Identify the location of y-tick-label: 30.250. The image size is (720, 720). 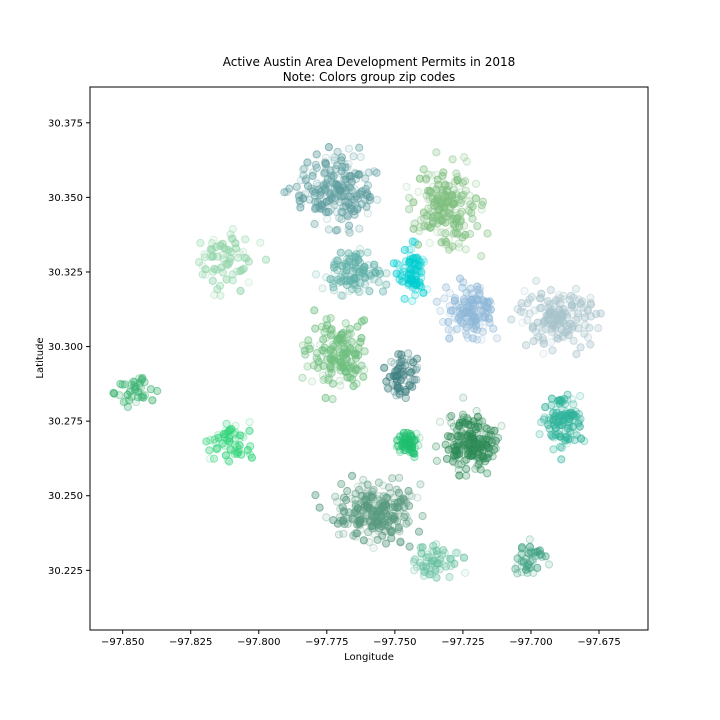
(65, 496).